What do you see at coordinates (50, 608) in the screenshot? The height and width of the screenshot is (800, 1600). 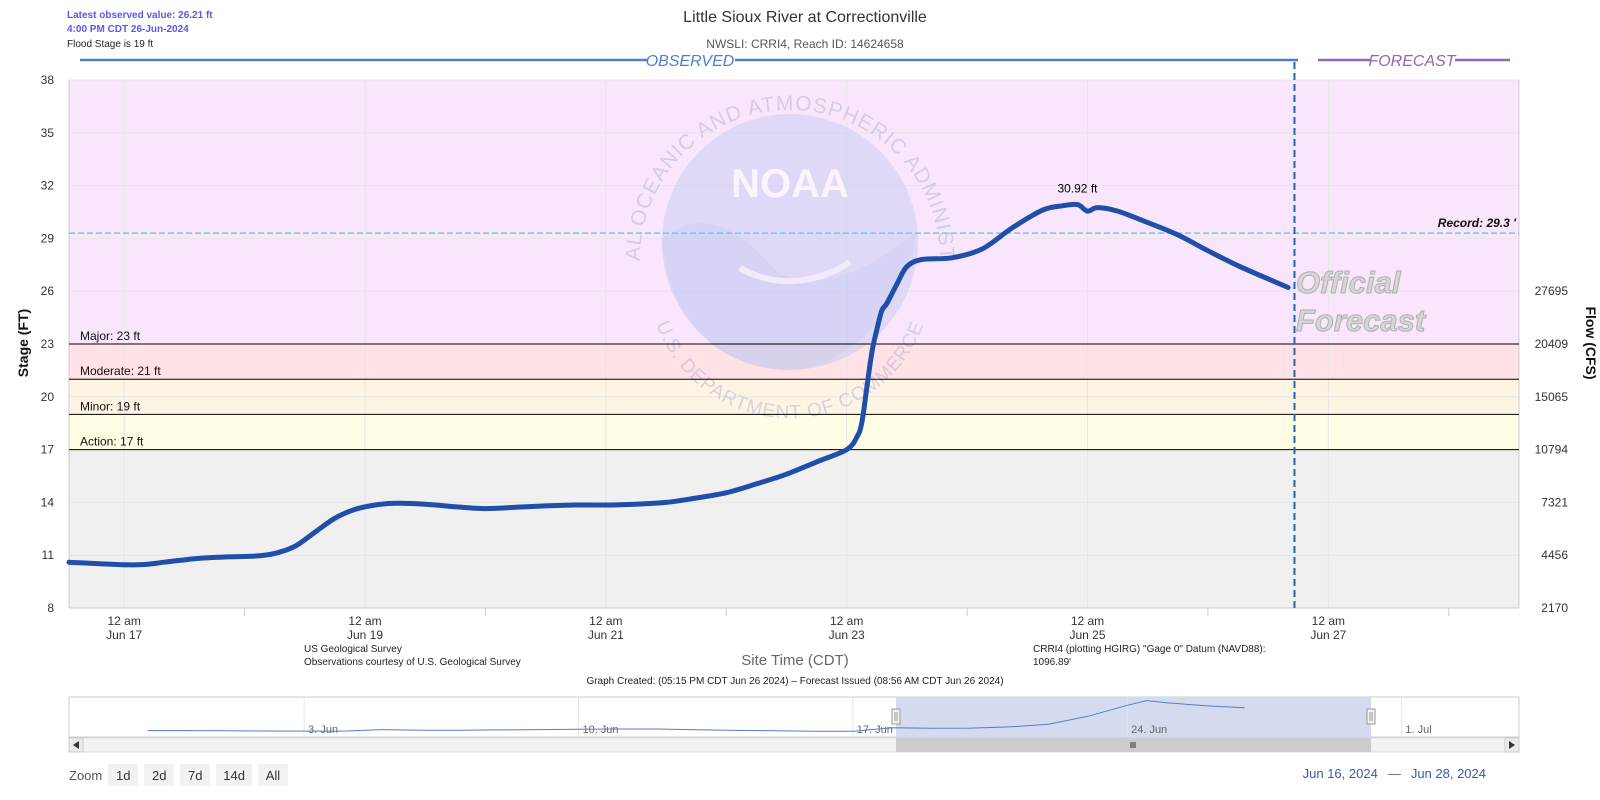 I see `y-tick-label: 8` at bounding box center [50, 608].